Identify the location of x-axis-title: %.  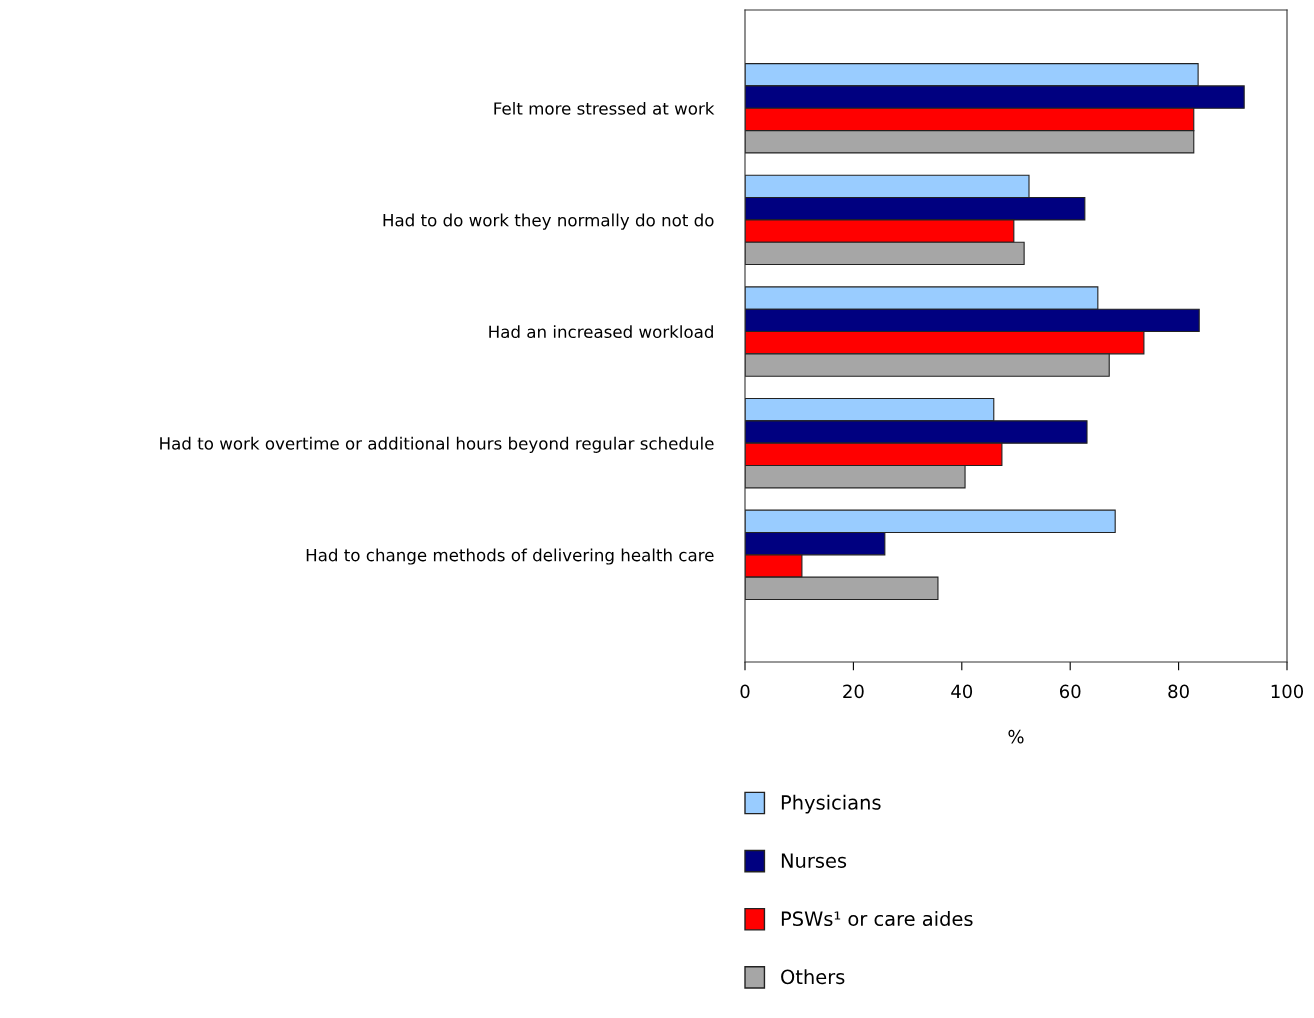
(1016, 736).